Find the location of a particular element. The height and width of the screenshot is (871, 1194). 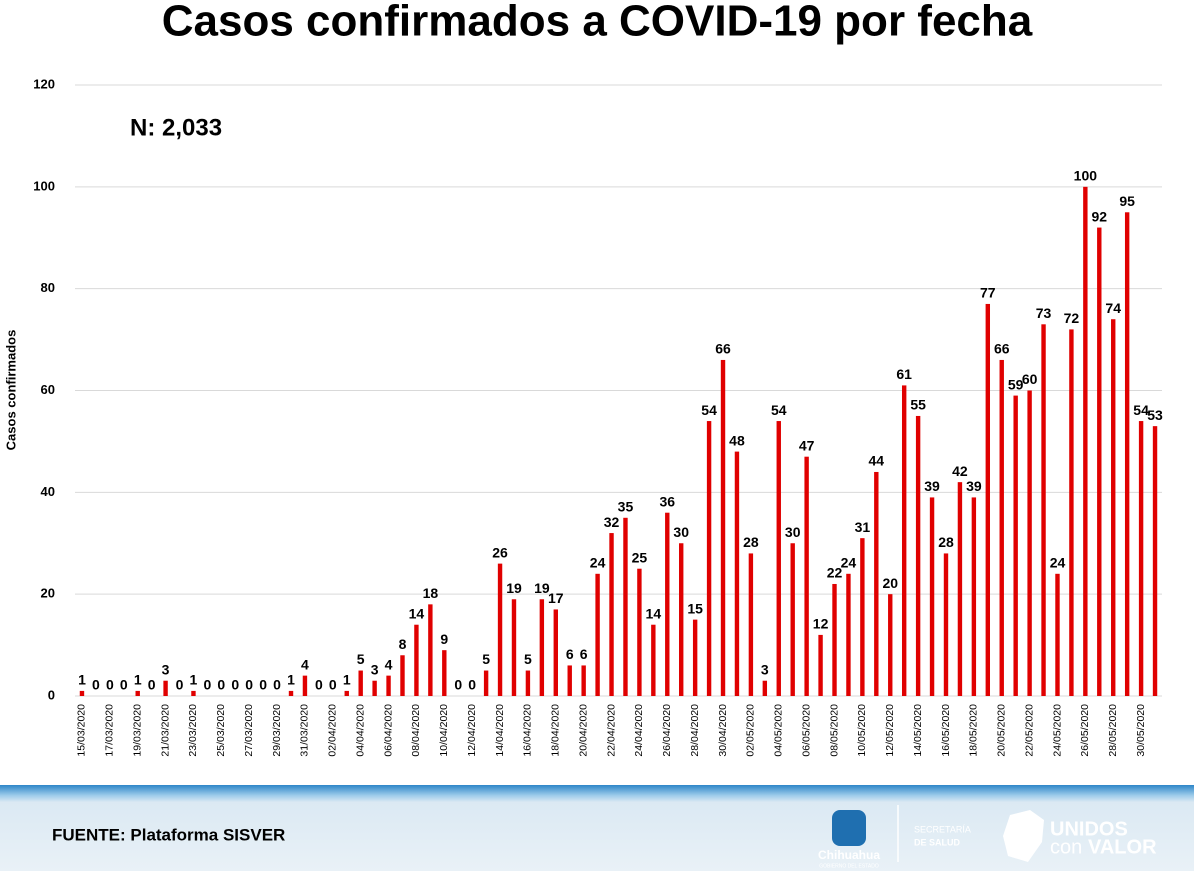

data-label: 4 is located at coordinates (389, 664).